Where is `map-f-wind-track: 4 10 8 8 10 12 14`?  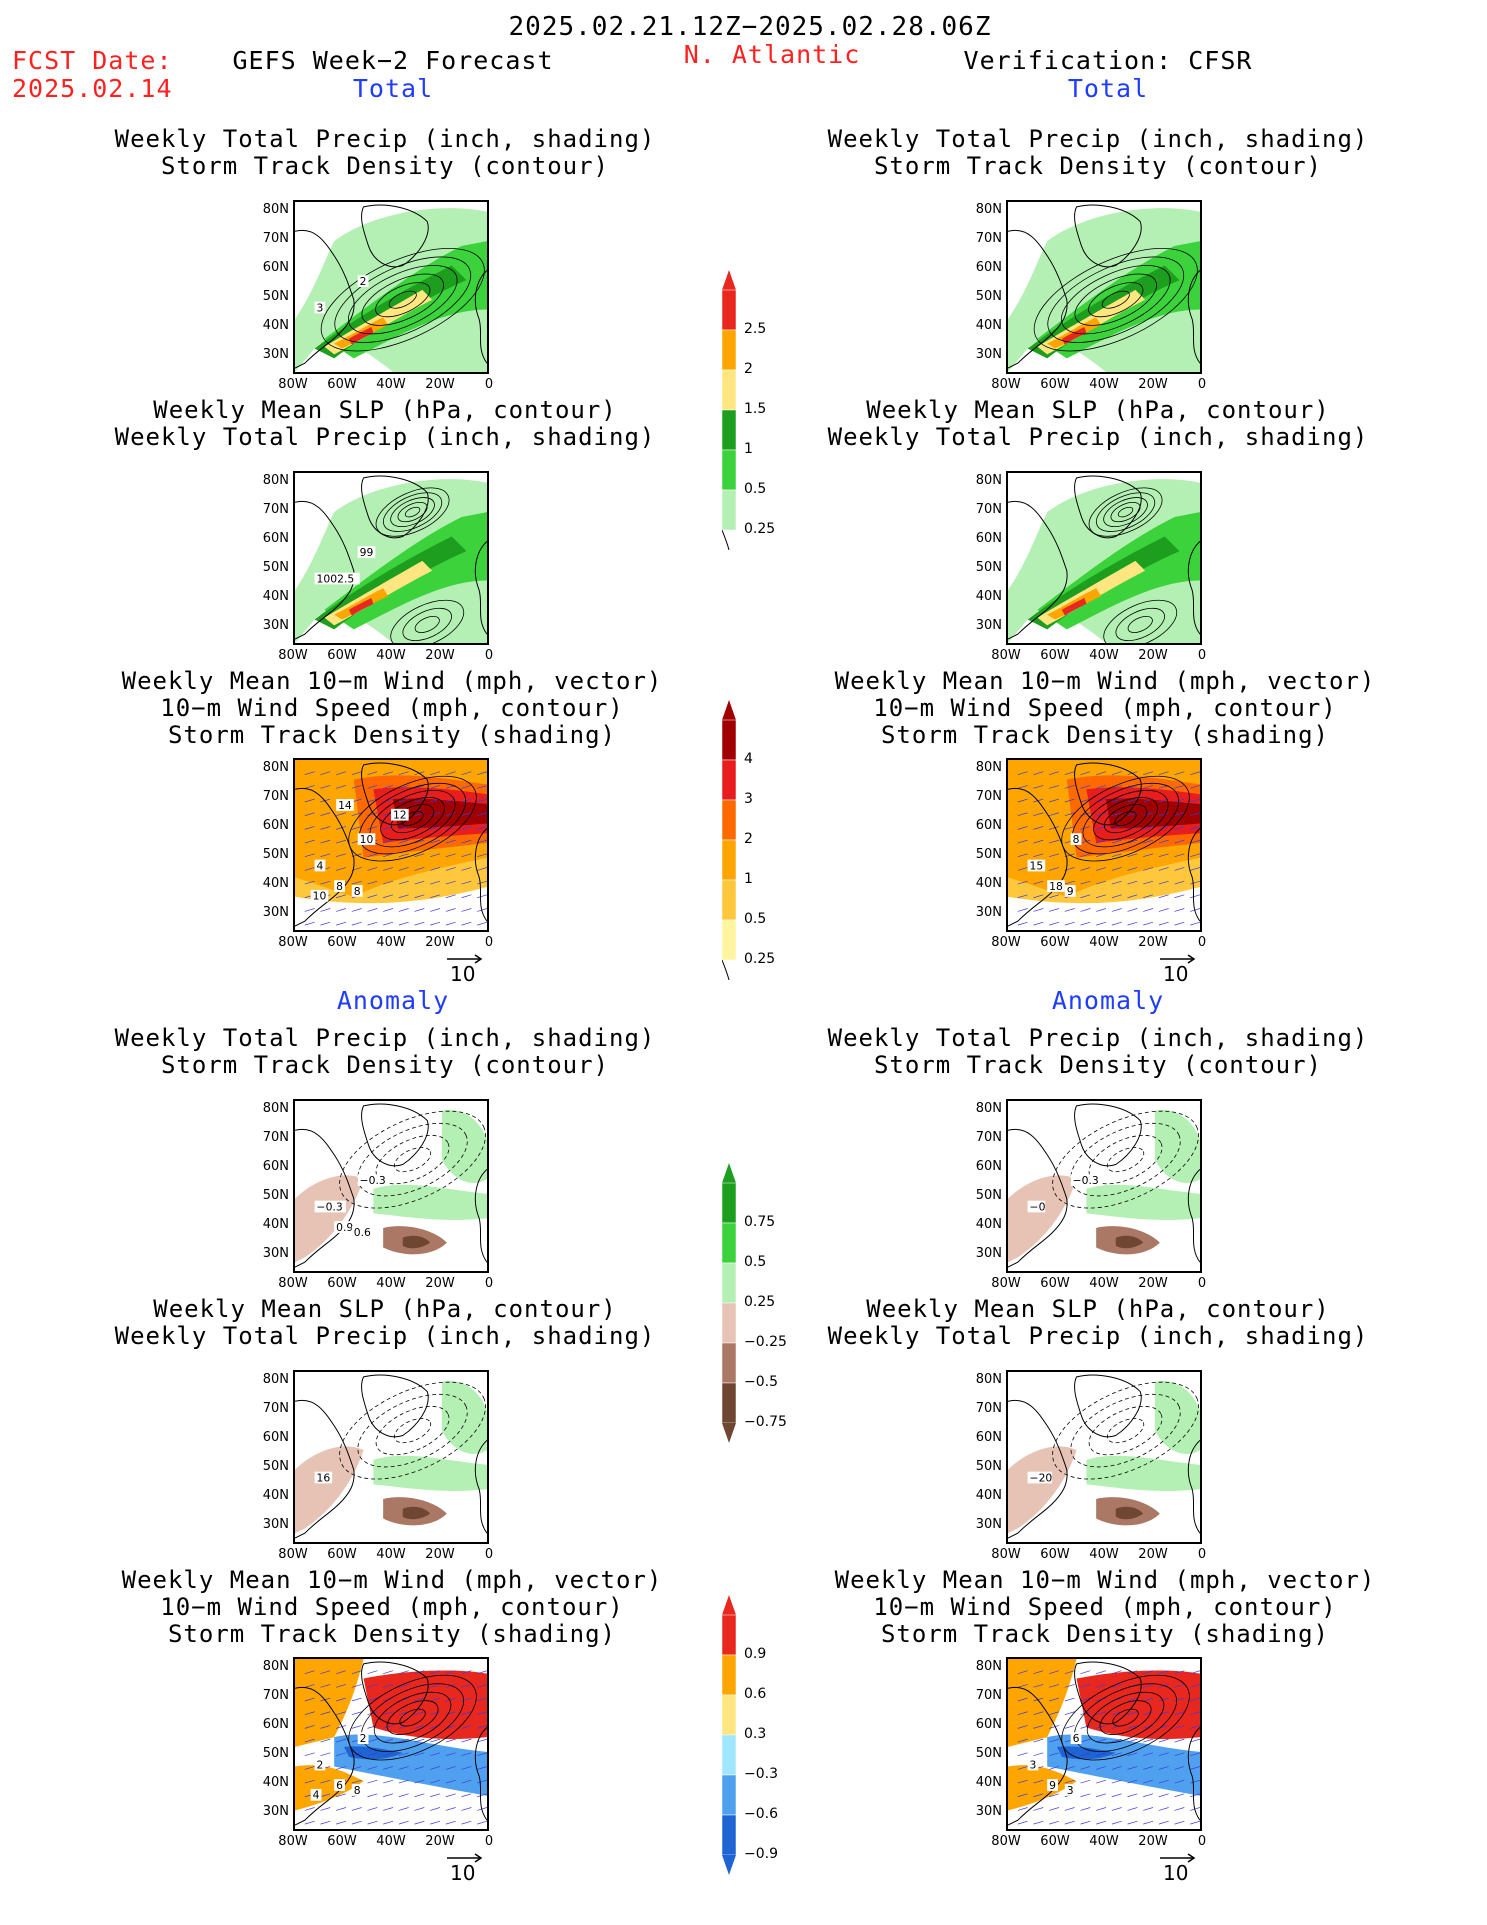
map-f-wind-track: 4 10 8 8 10 12 14 is located at coordinates (391, 845).